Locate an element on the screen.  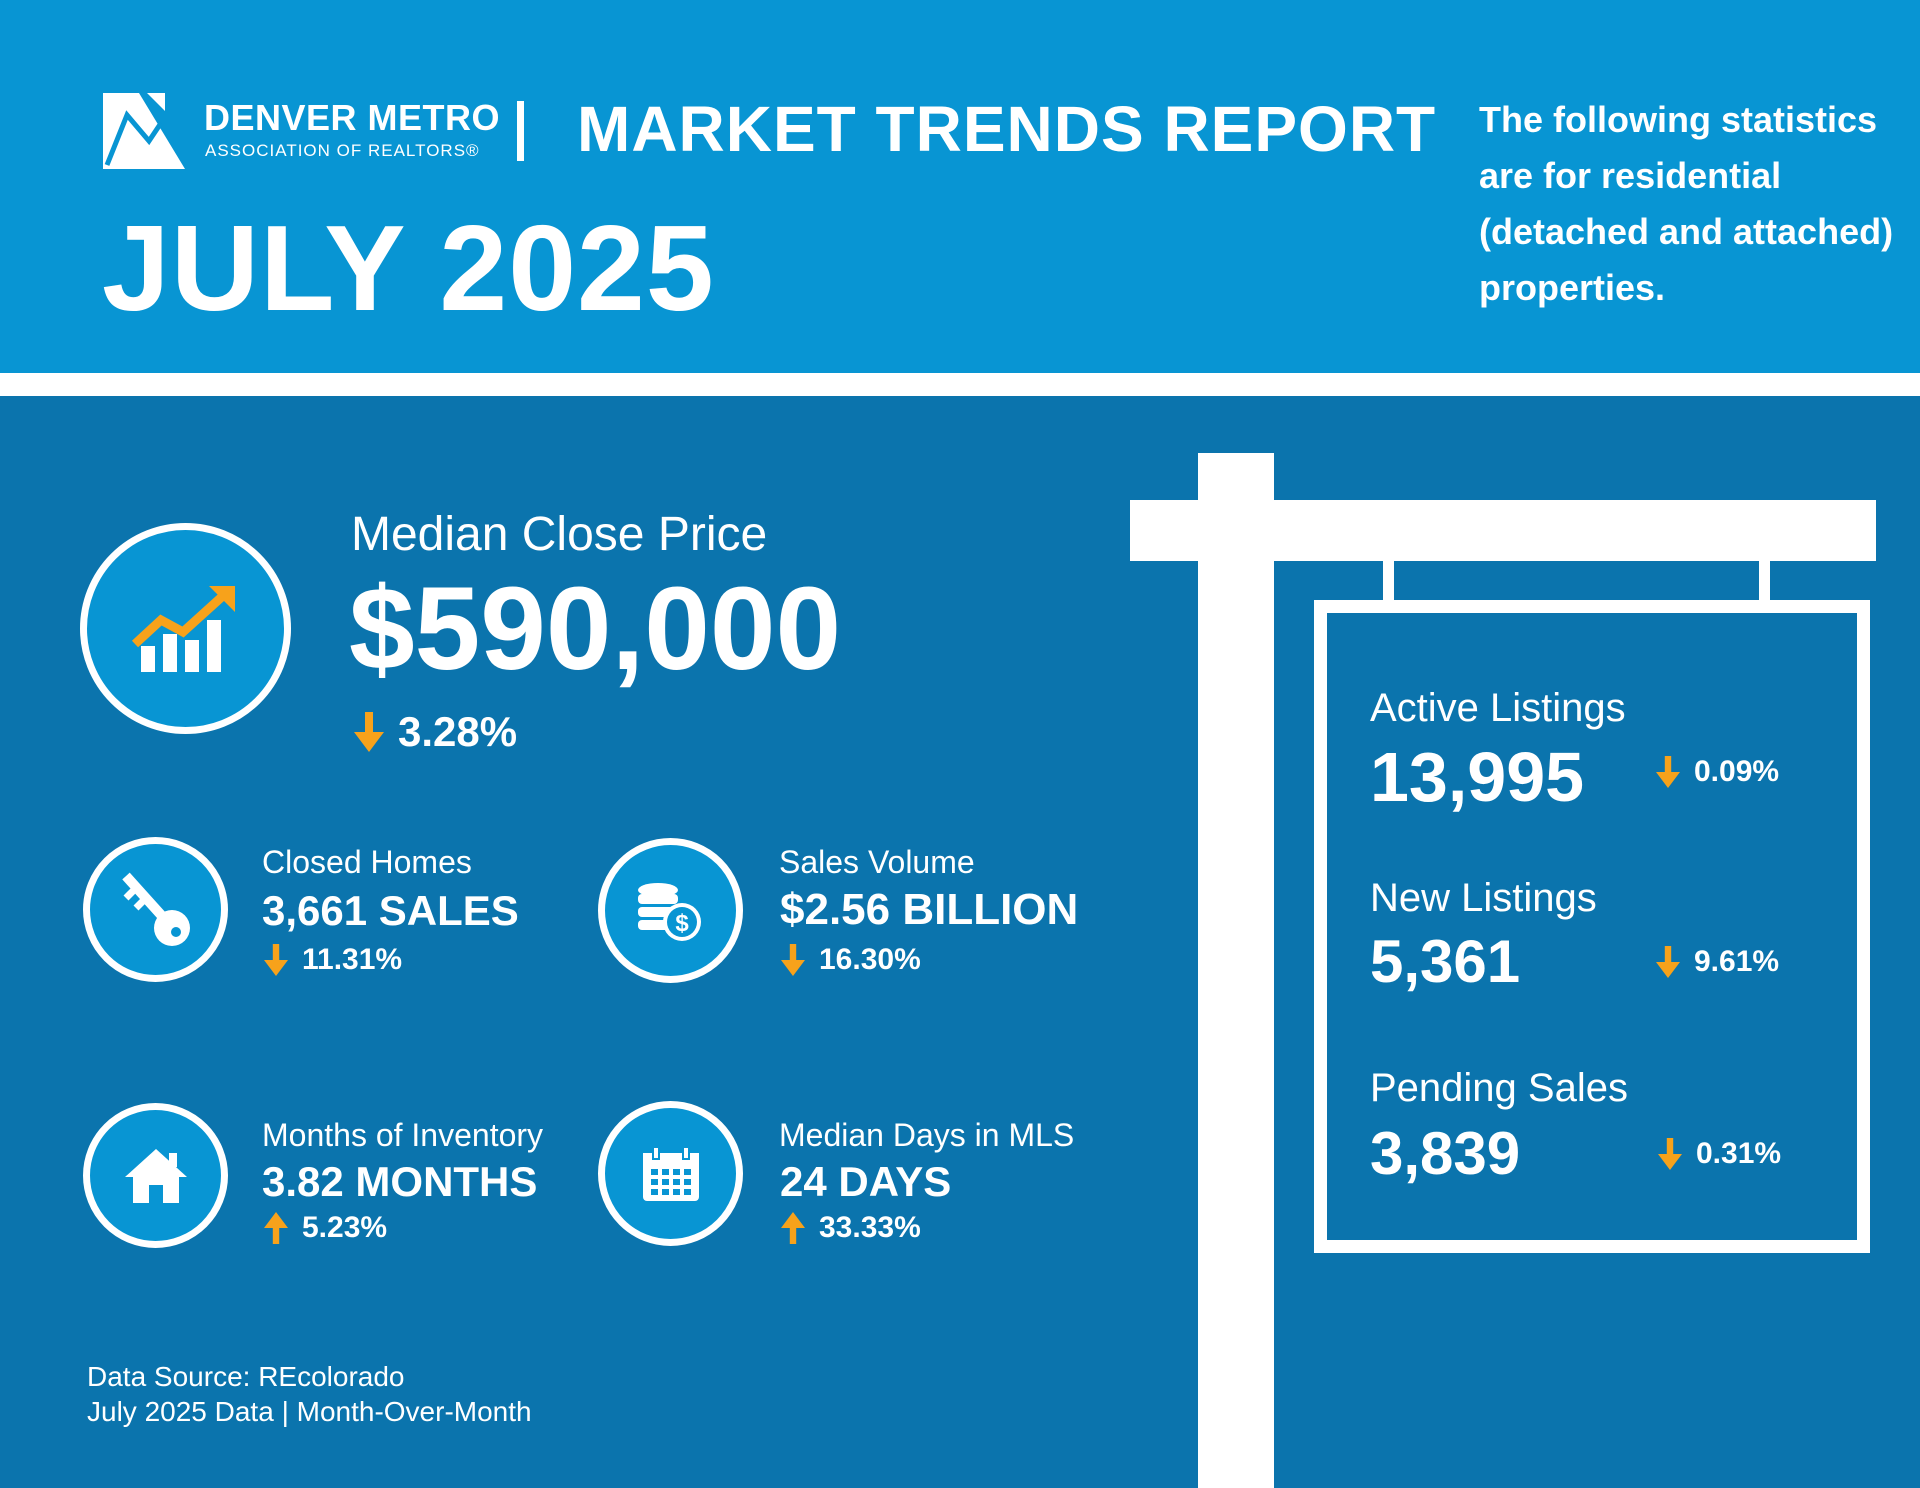
days-mls-change: 33.33% is located at coordinates (851, 1228).